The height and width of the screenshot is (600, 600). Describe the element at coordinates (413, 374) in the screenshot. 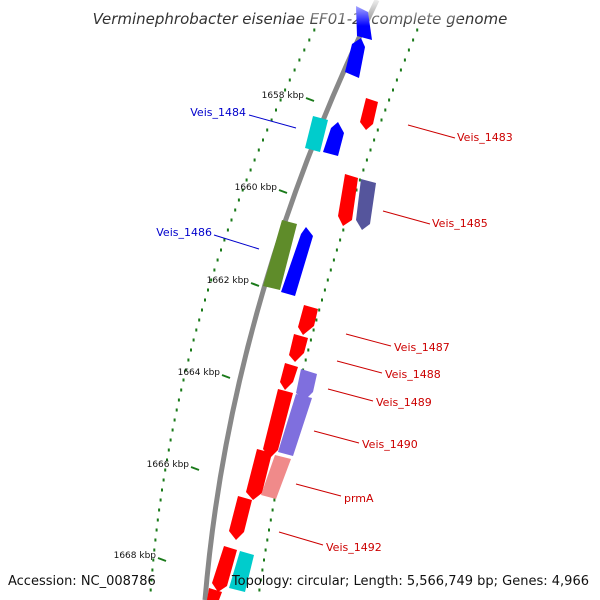

I see `gene-label-veis-1488: Veis_1488` at that location.